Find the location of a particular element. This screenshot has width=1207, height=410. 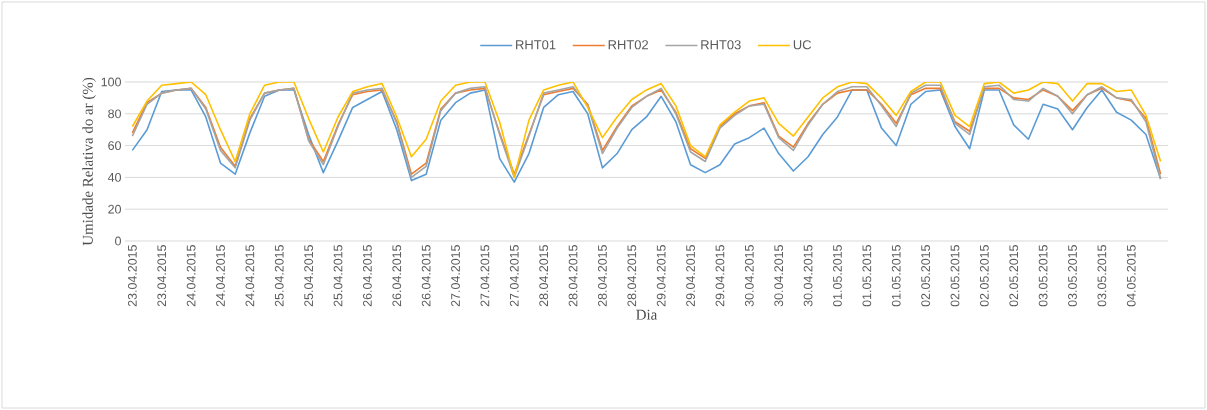

y-tick-label: 40 is located at coordinates (114, 177).